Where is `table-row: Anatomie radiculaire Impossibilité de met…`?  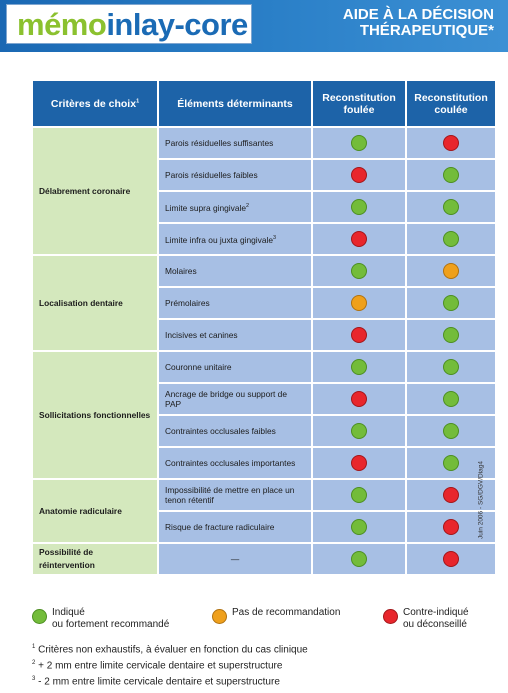 table-row: Anatomie radiculaire Impossibilité de met… is located at coordinates (264, 511).